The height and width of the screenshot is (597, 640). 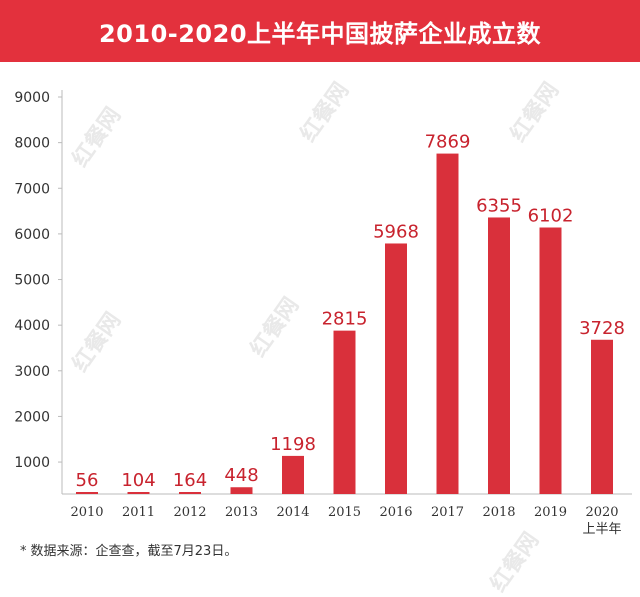 I want to click on data-label: 3728, so click(x=602, y=328).